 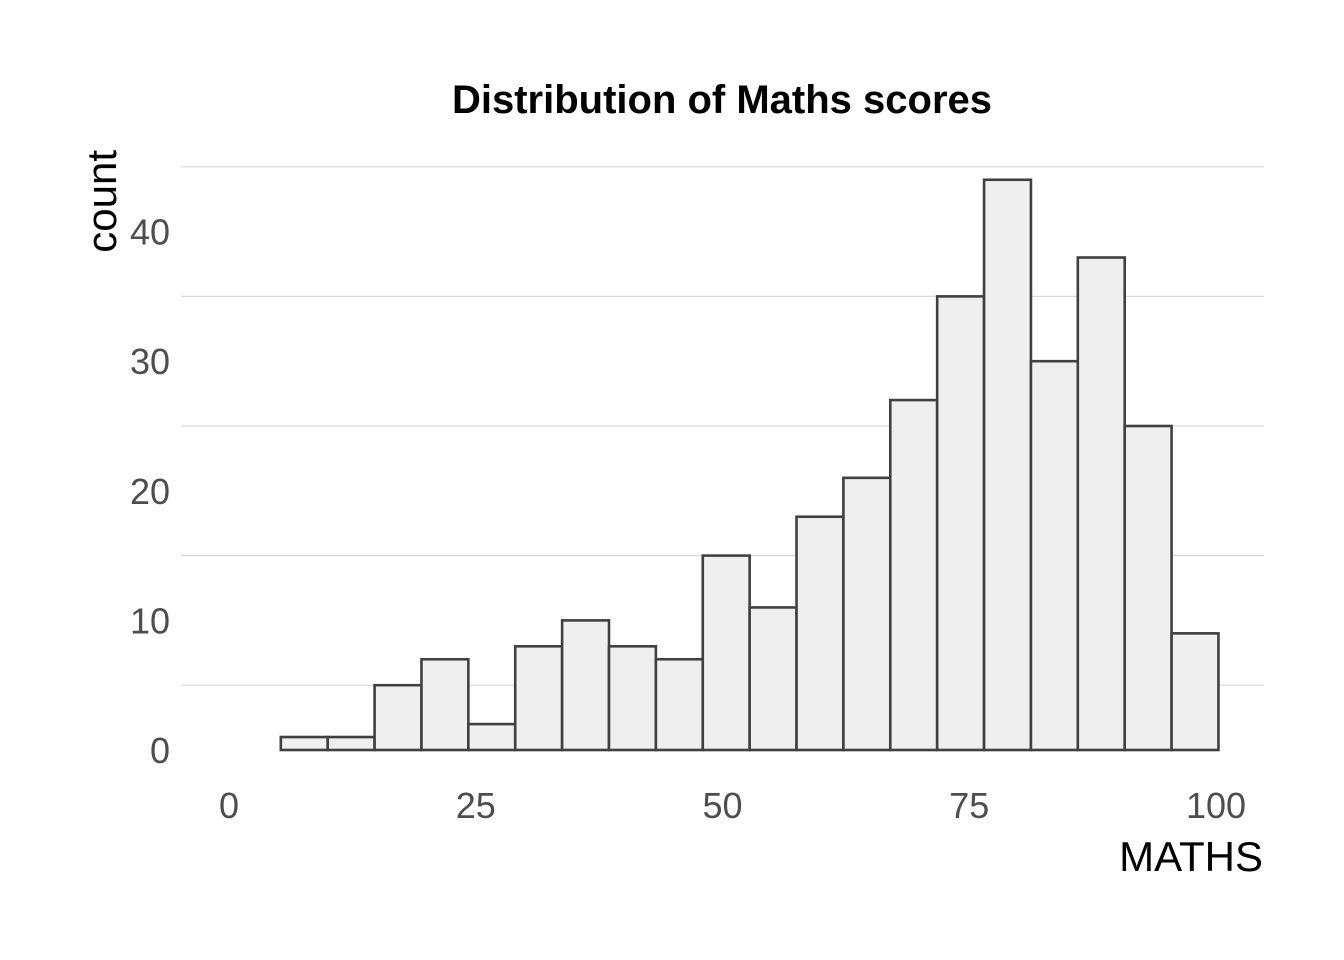 I want to click on y-axis-title: count, so click(x=101, y=201).